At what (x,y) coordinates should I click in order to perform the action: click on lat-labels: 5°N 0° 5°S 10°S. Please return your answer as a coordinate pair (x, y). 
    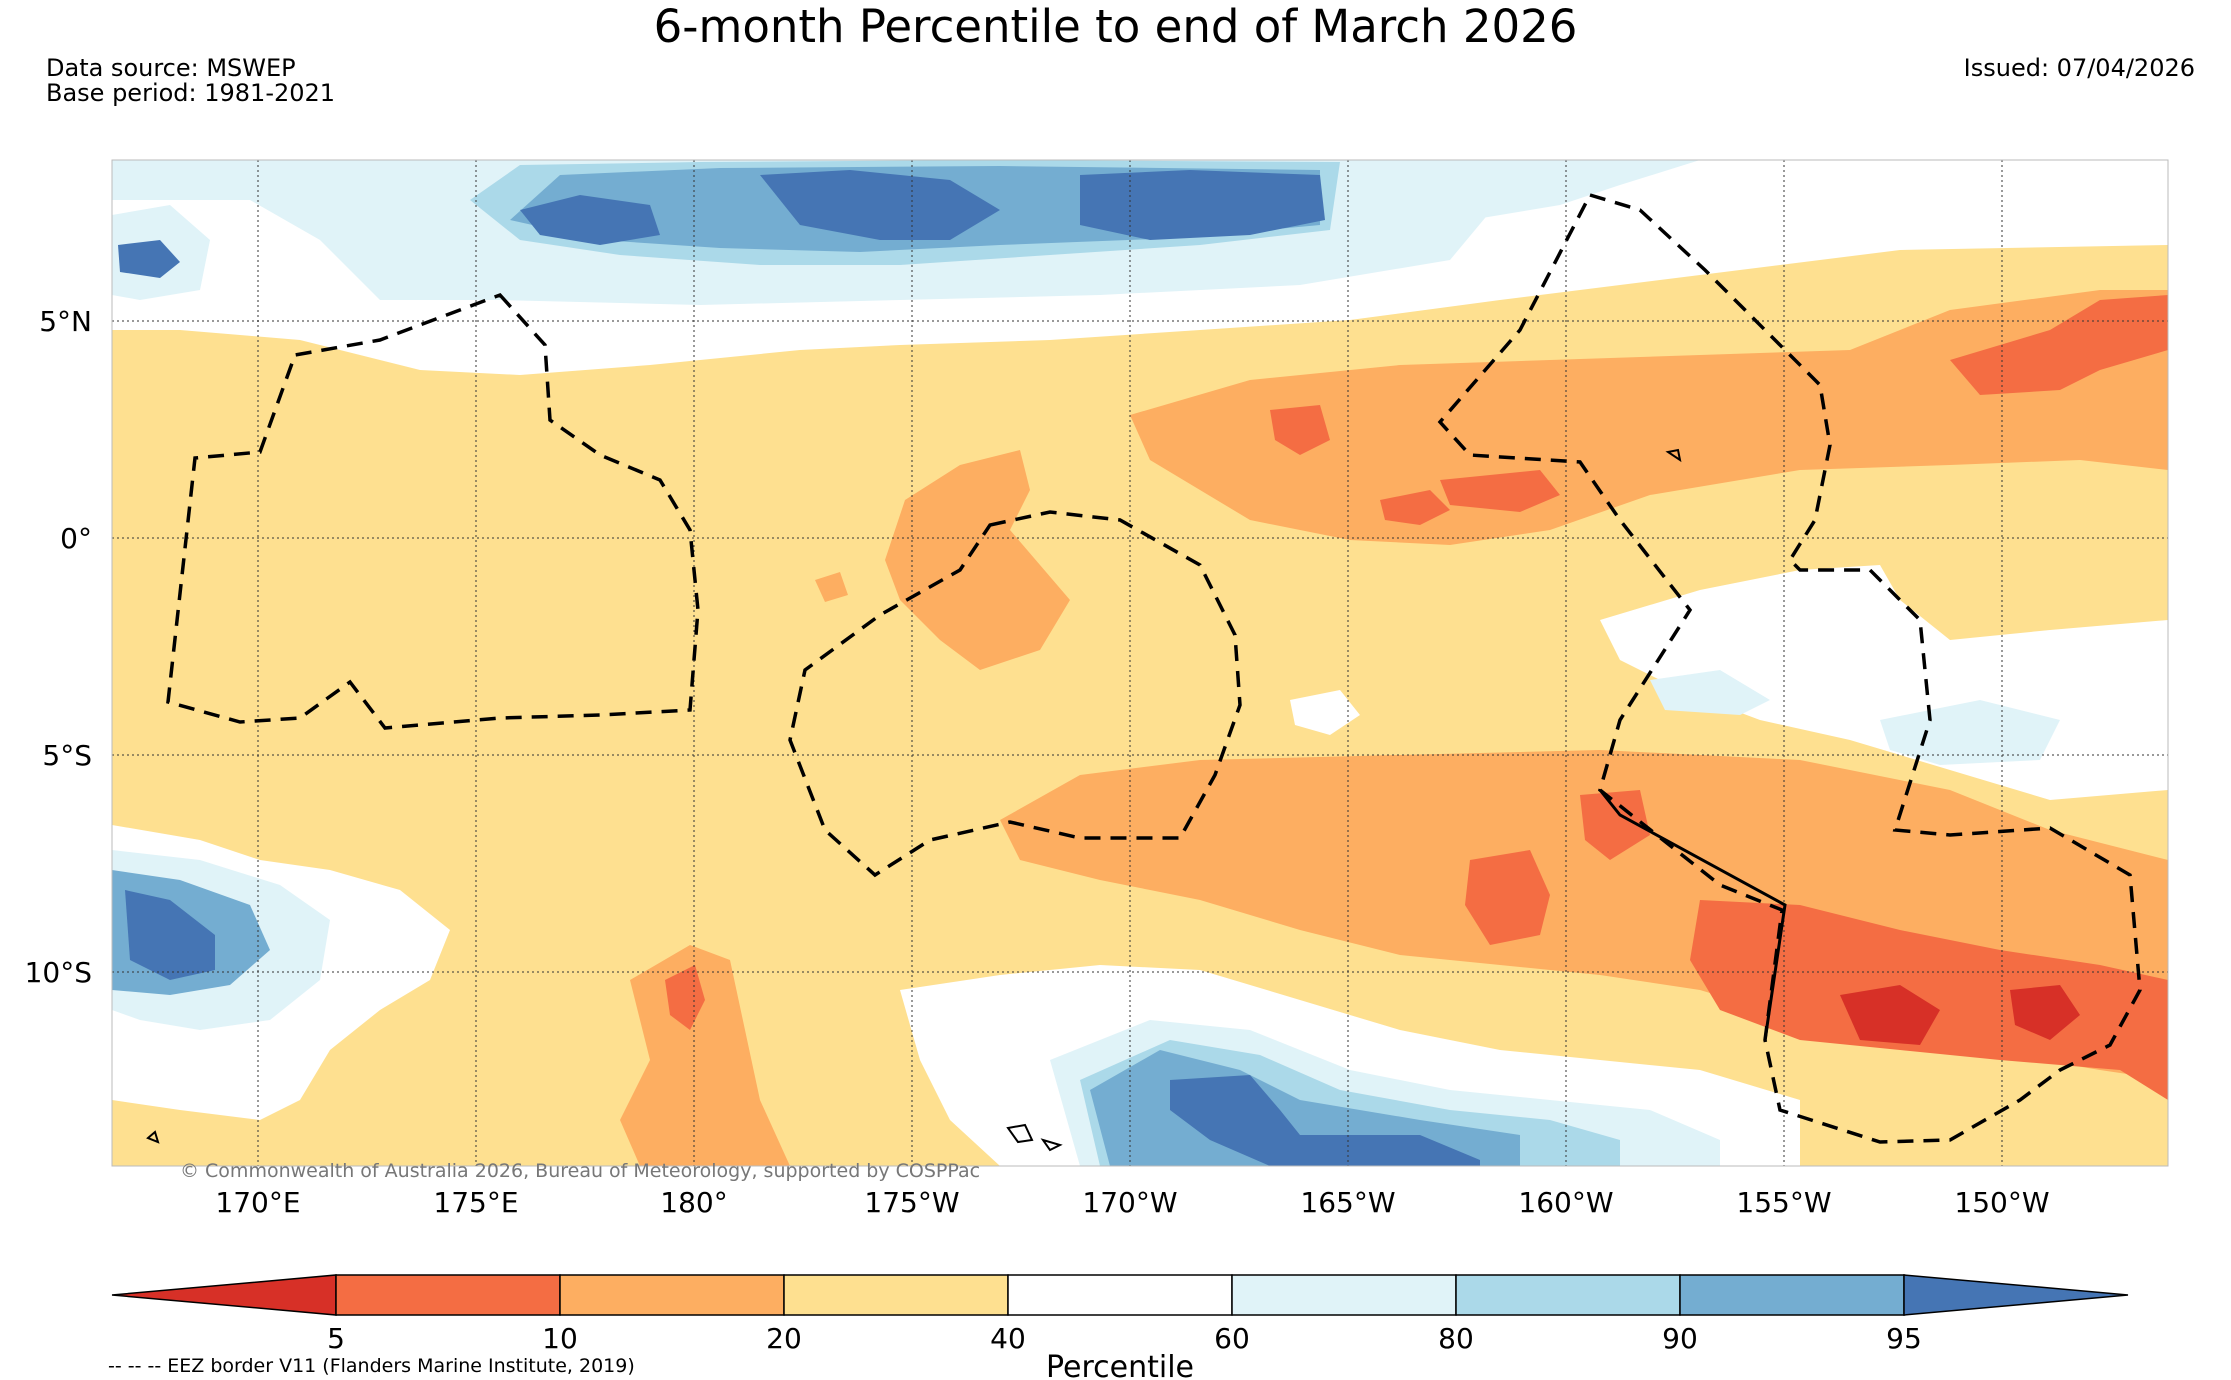
    Looking at the image, I should click on (58, 647).